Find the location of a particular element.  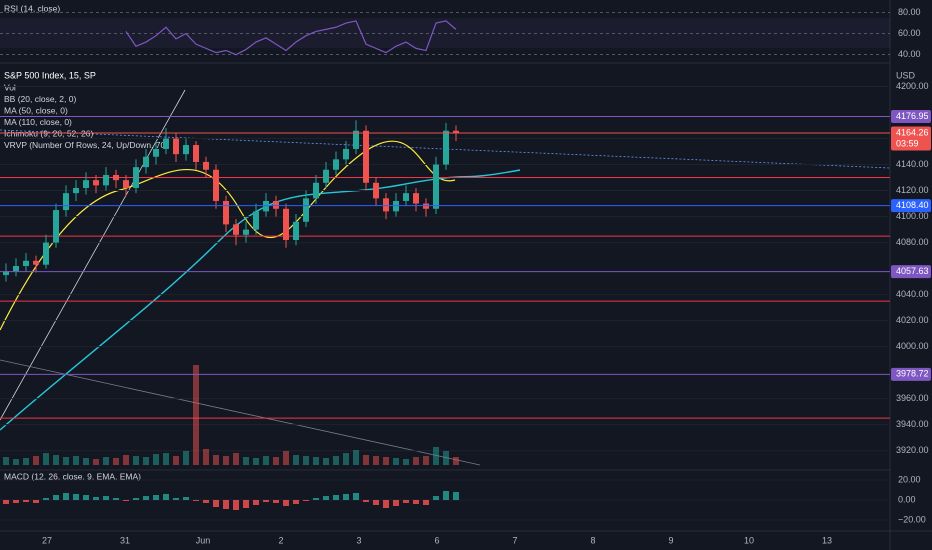

rsi-line is located at coordinates (291, 38).